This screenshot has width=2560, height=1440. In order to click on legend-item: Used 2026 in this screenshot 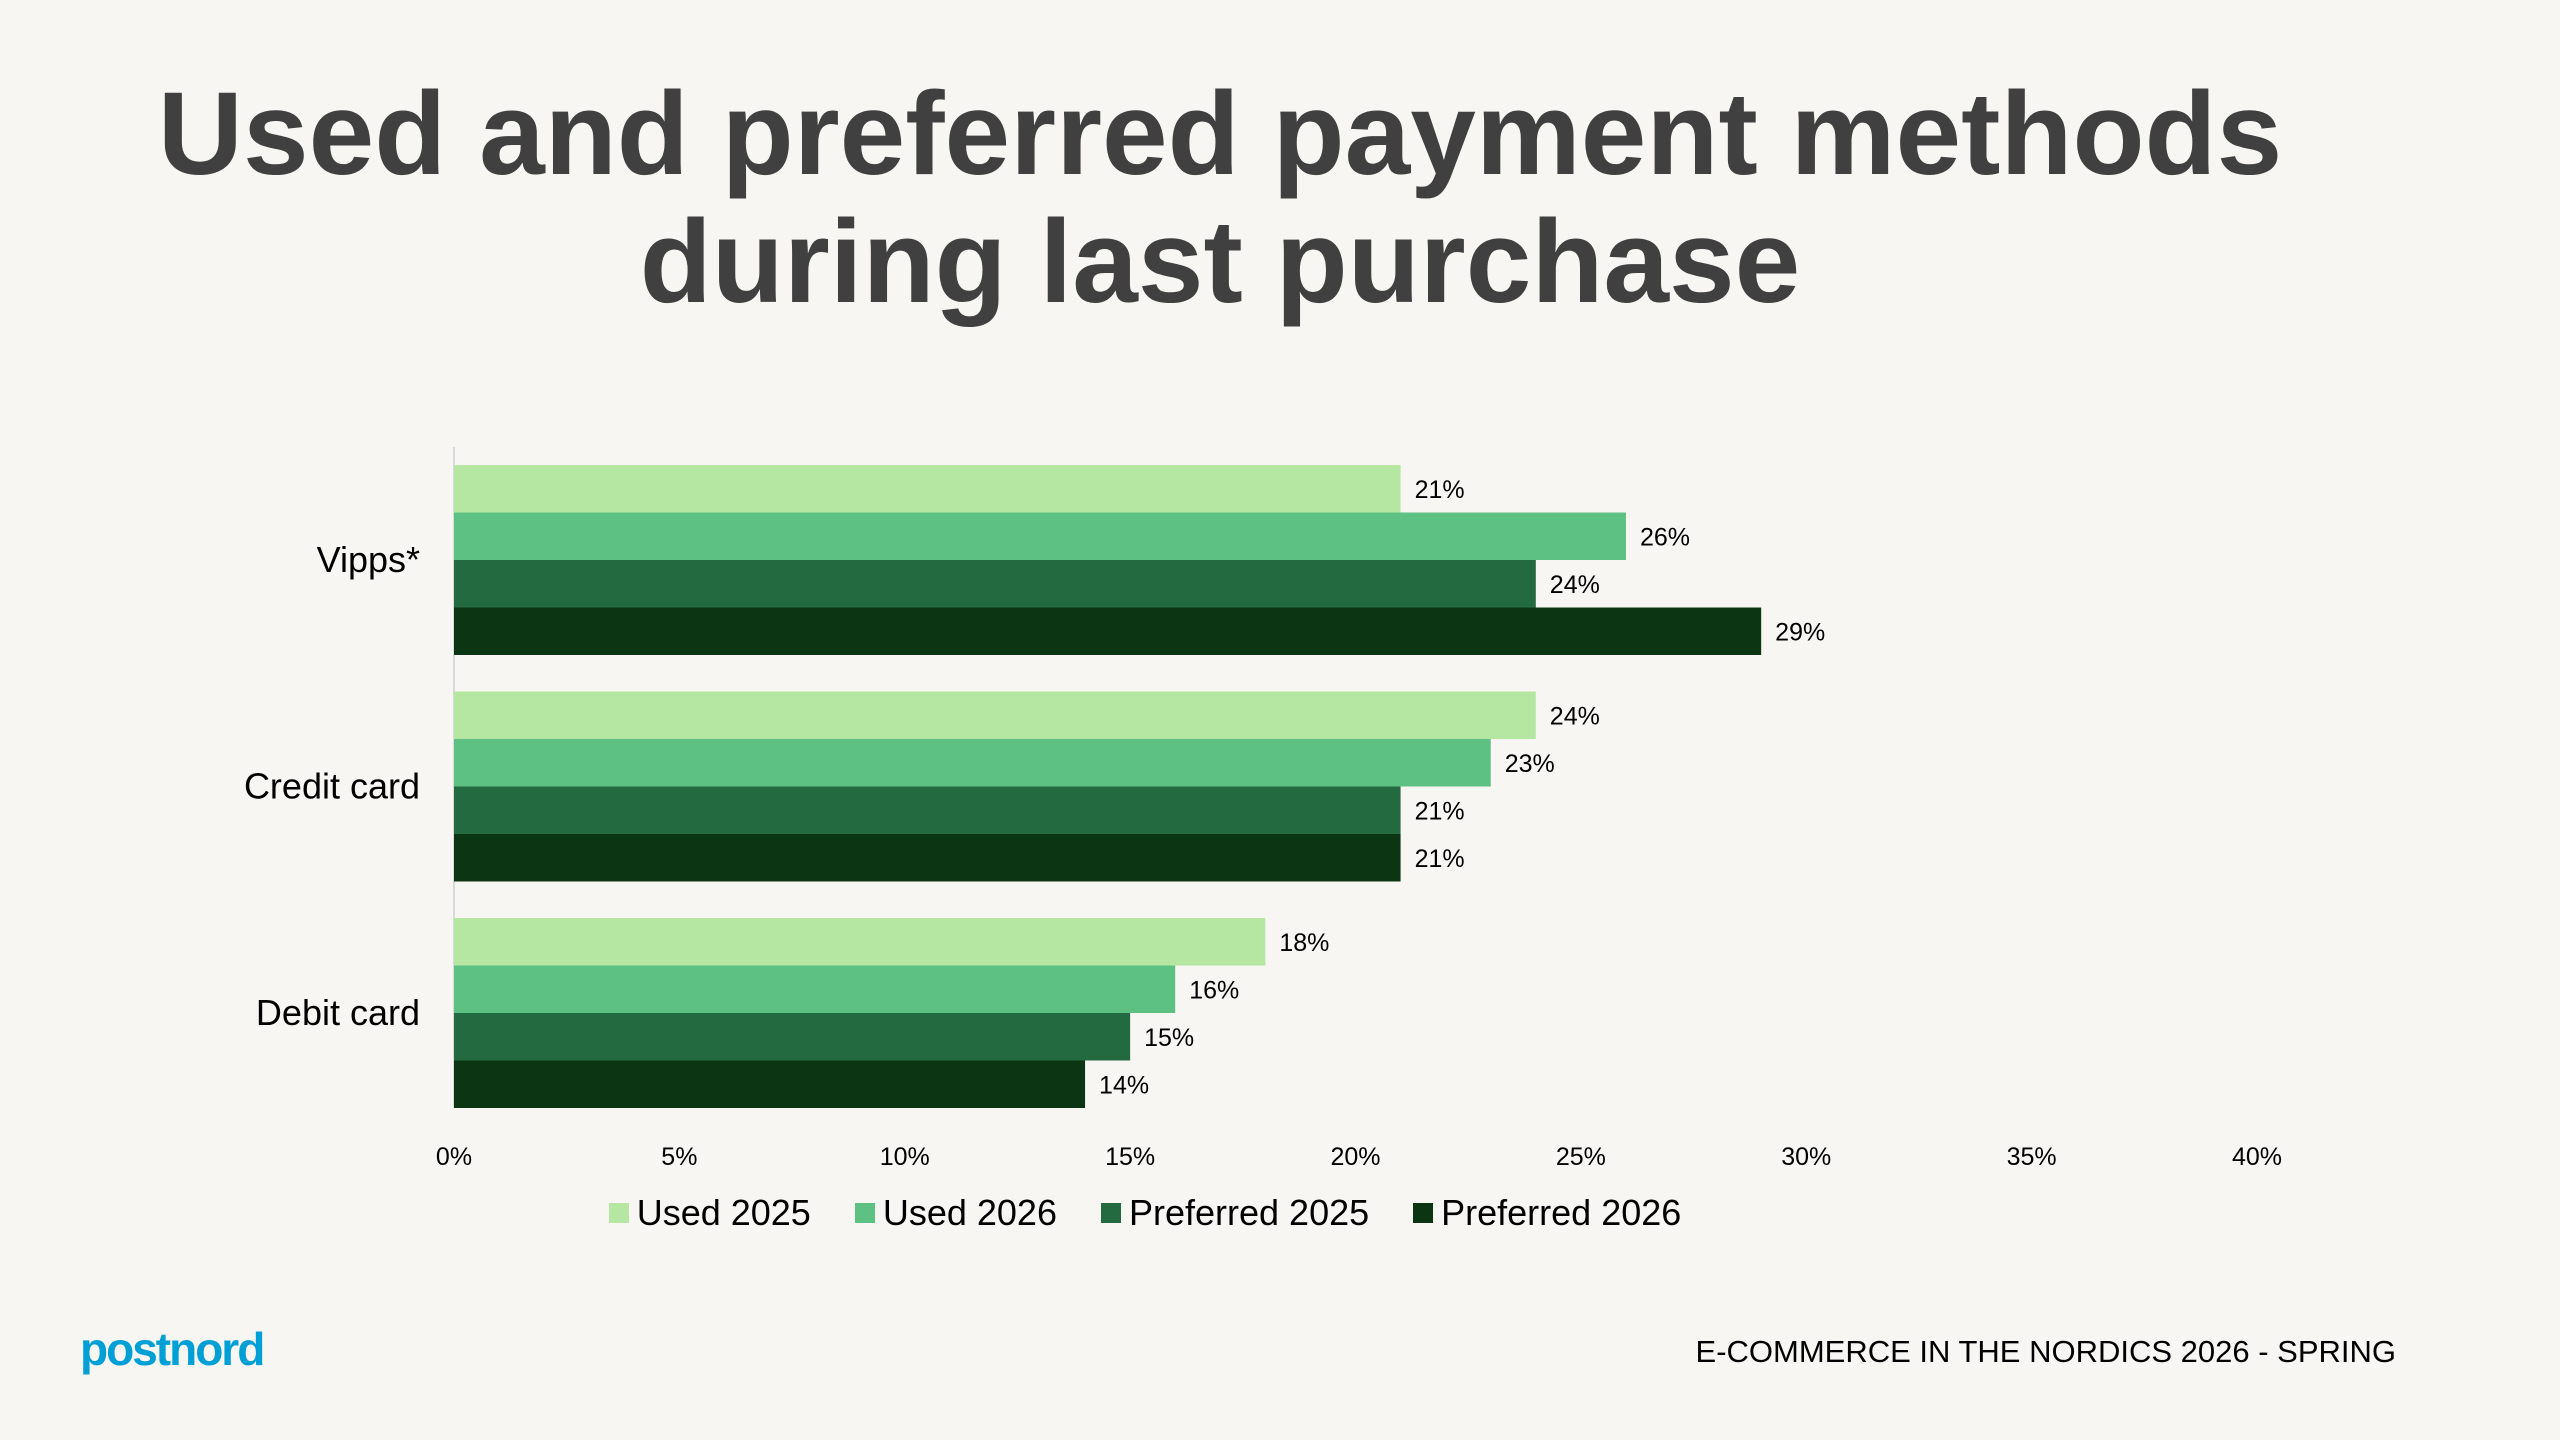, I will do `click(955, 1213)`.